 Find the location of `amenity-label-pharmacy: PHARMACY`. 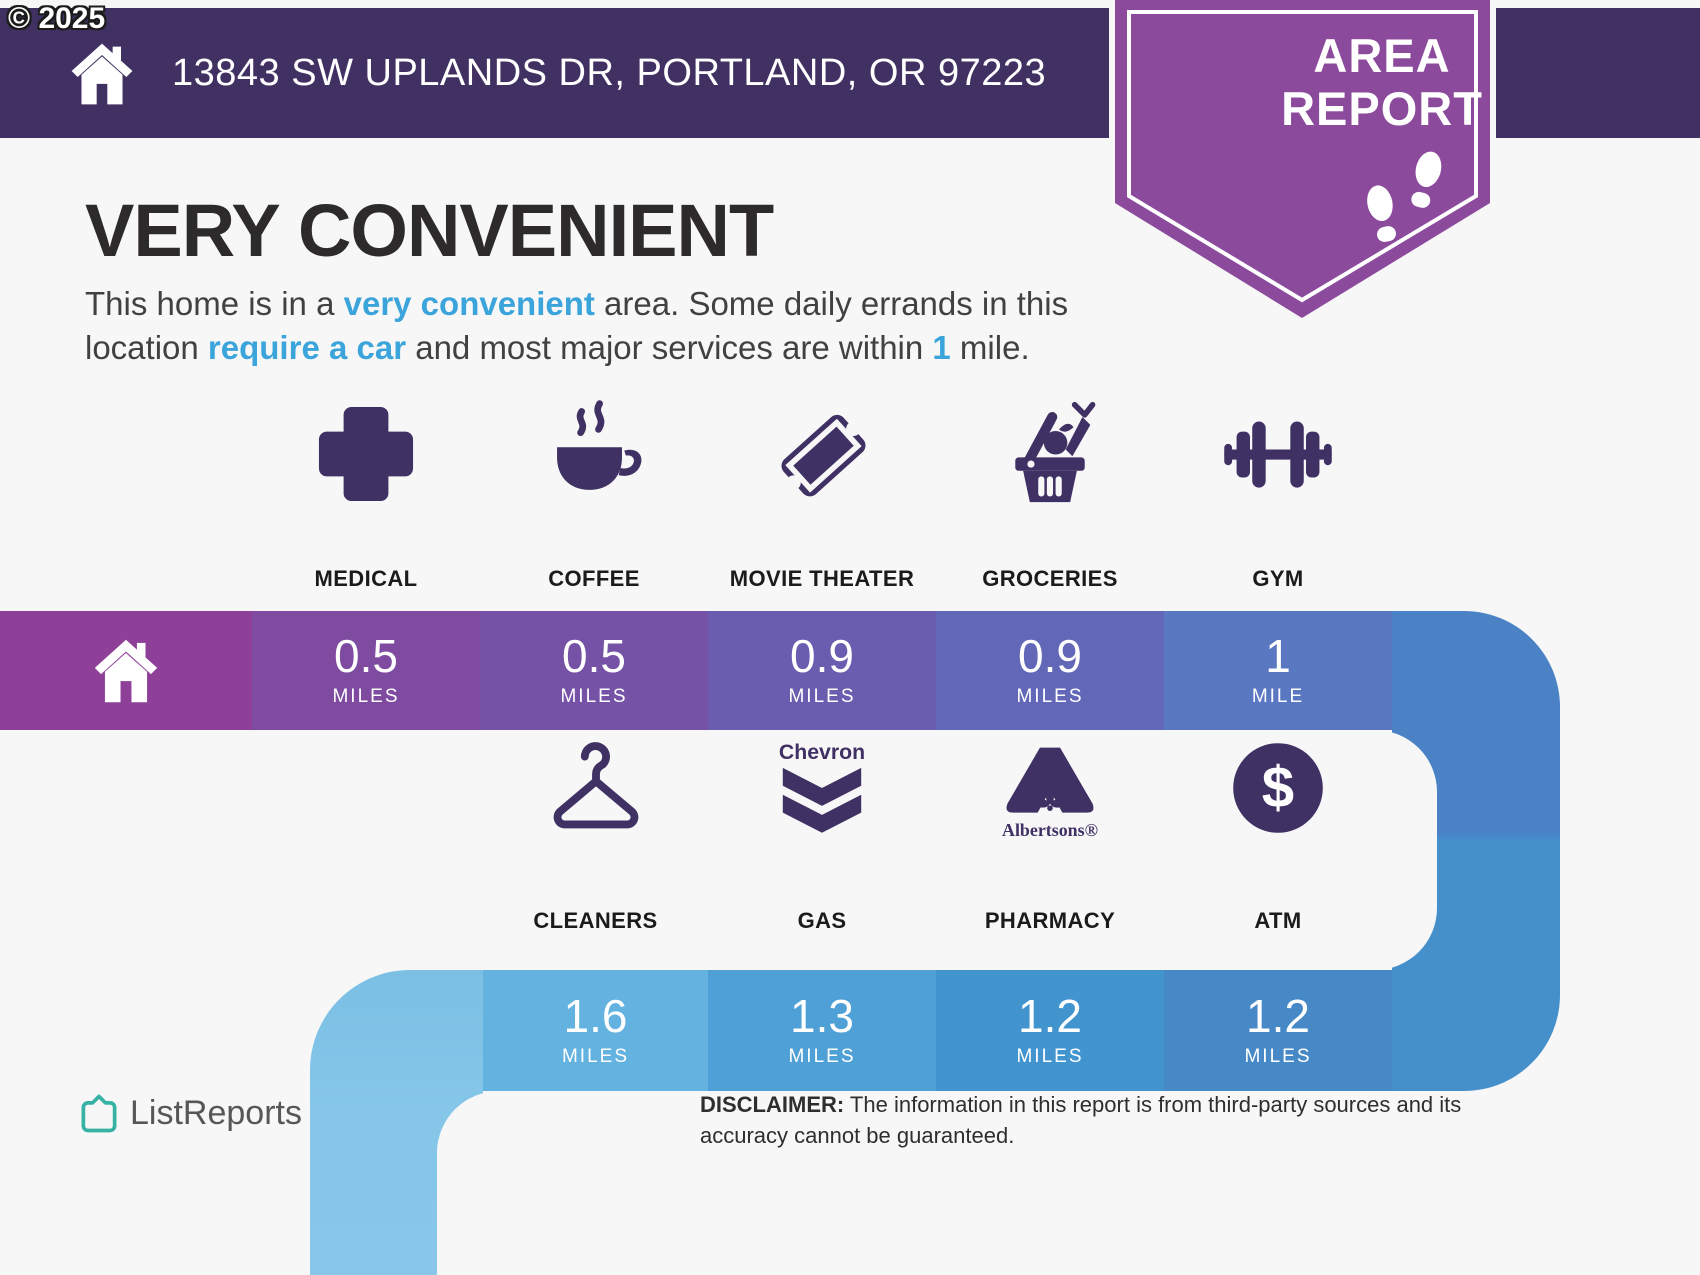

amenity-label-pharmacy: PHARMACY is located at coordinates (1050, 920).